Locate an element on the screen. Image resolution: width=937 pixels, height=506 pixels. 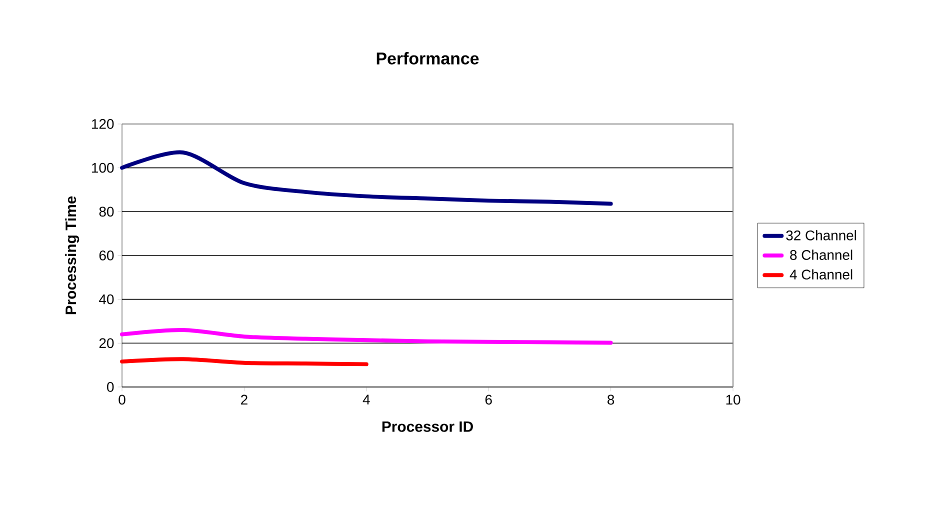
legend-label: 8 Channel is located at coordinates (821, 255).